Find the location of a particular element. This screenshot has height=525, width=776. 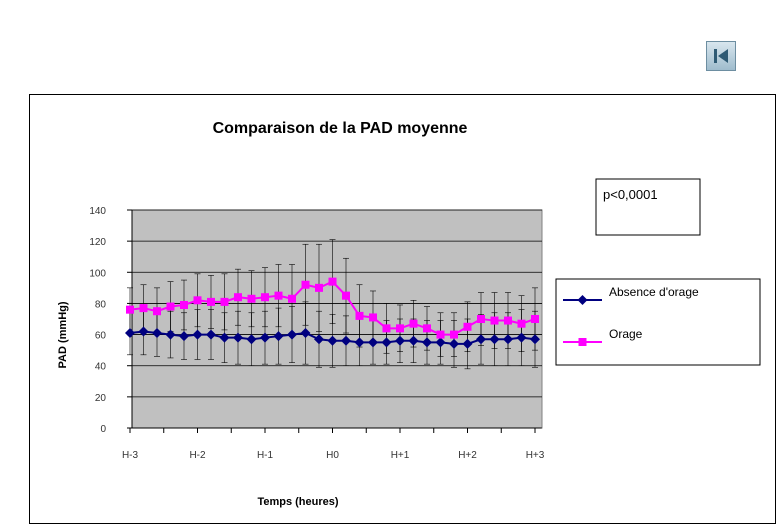

skip-to-start-icon is located at coordinates (721, 56).